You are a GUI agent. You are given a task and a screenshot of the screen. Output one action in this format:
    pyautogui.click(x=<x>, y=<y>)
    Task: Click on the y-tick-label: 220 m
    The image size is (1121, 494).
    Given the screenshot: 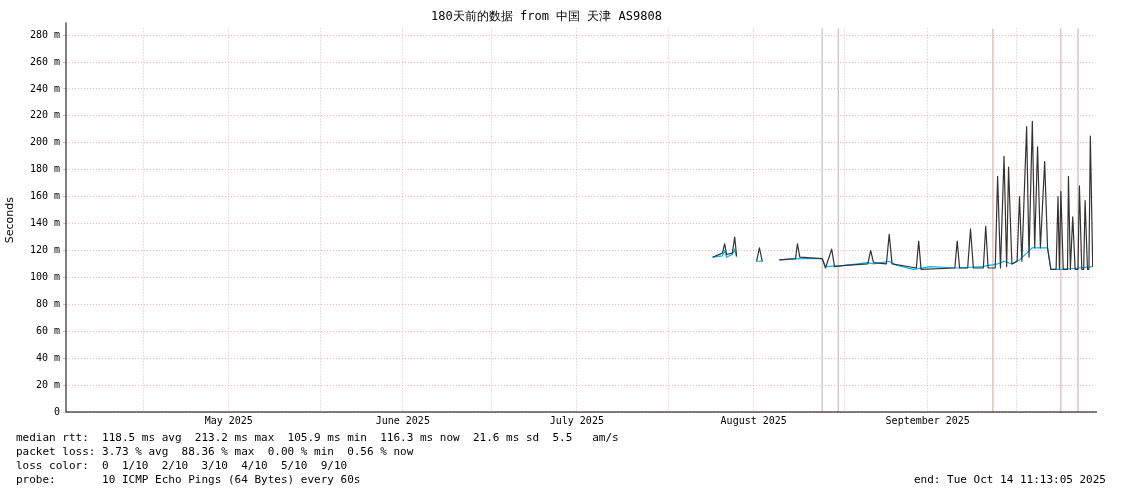 What is the action you would take?
    pyautogui.click(x=44, y=115)
    